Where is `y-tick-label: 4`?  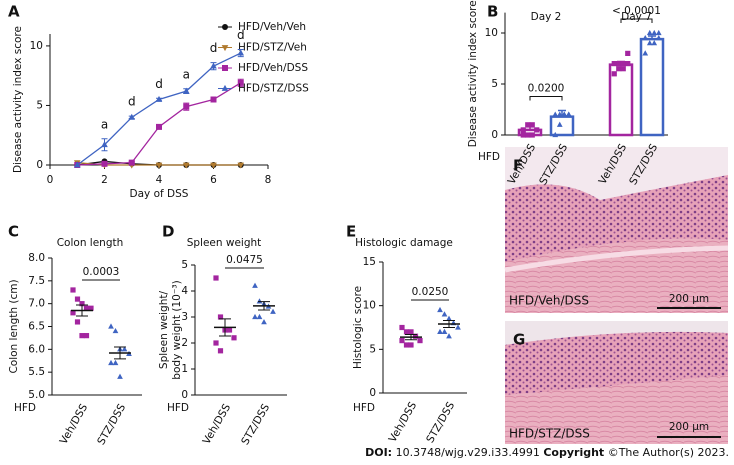
y-tick-label: 4 is located at coordinates (184, 291).